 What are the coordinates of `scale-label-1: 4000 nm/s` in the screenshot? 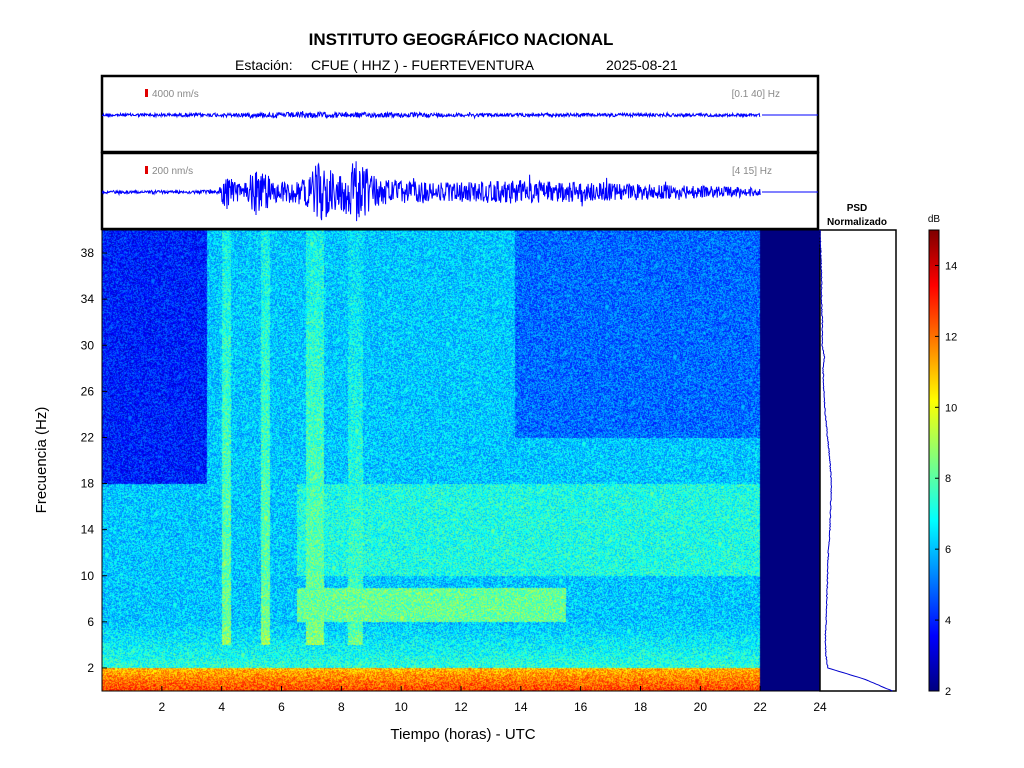 It's located at (175, 94).